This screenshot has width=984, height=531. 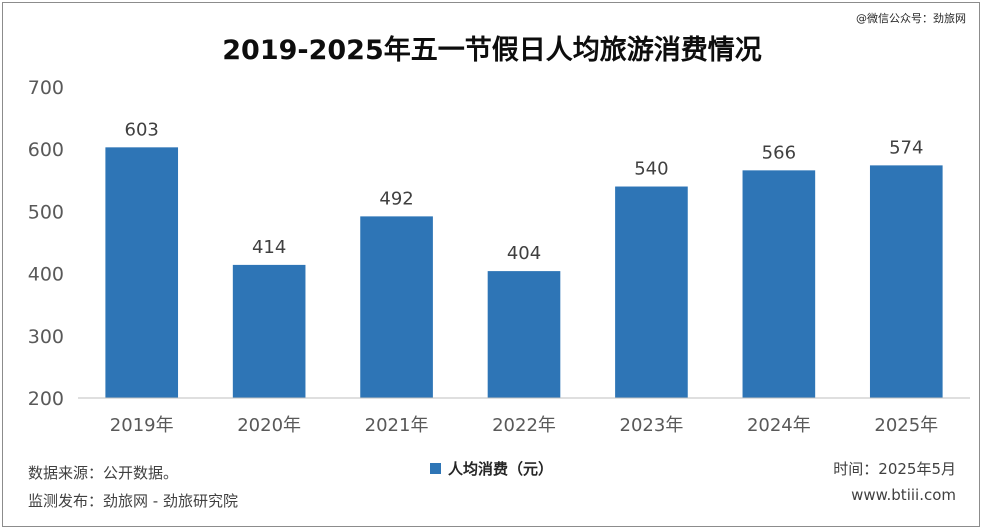 I want to click on y-tick-label: 400, so click(x=46, y=275).